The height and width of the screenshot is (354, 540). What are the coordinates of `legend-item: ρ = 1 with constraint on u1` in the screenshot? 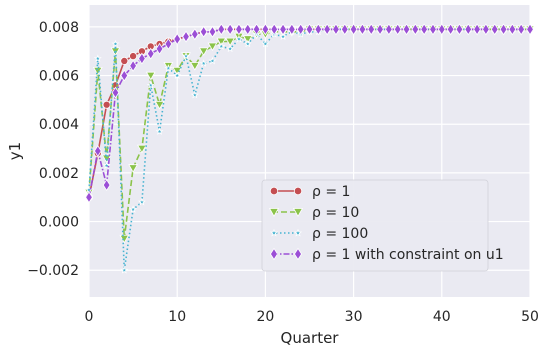 It's located at (387, 255).